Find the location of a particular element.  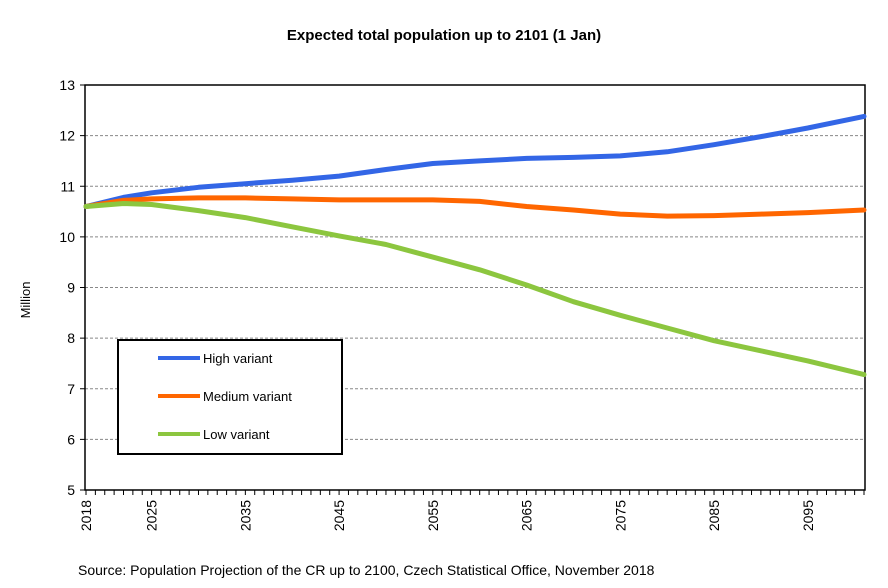

x-tick-label: 2055 is located at coordinates (433, 515).